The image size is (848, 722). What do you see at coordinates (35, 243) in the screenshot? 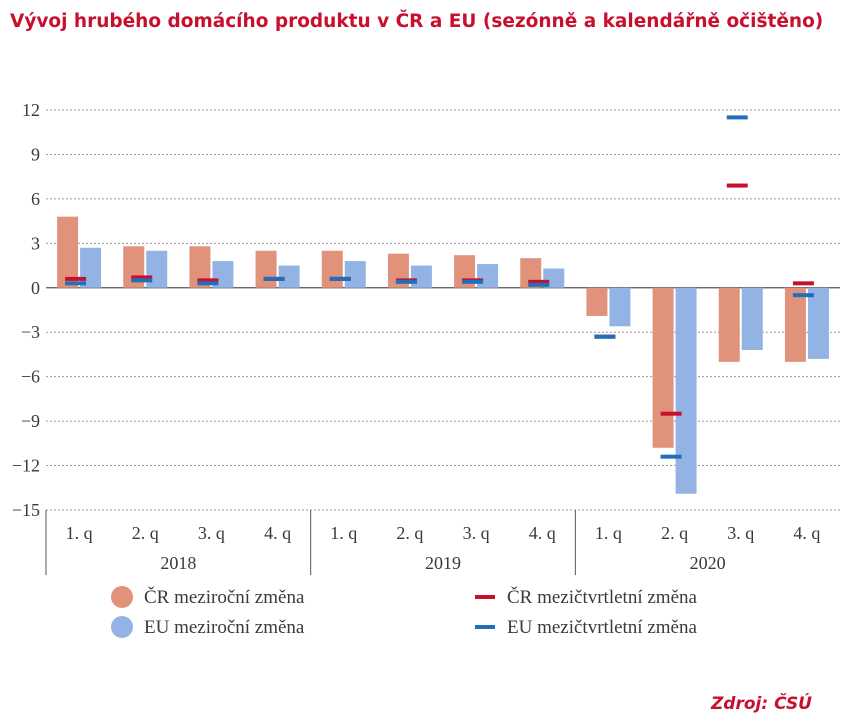
I see `y-tick-label: 3` at bounding box center [35, 243].